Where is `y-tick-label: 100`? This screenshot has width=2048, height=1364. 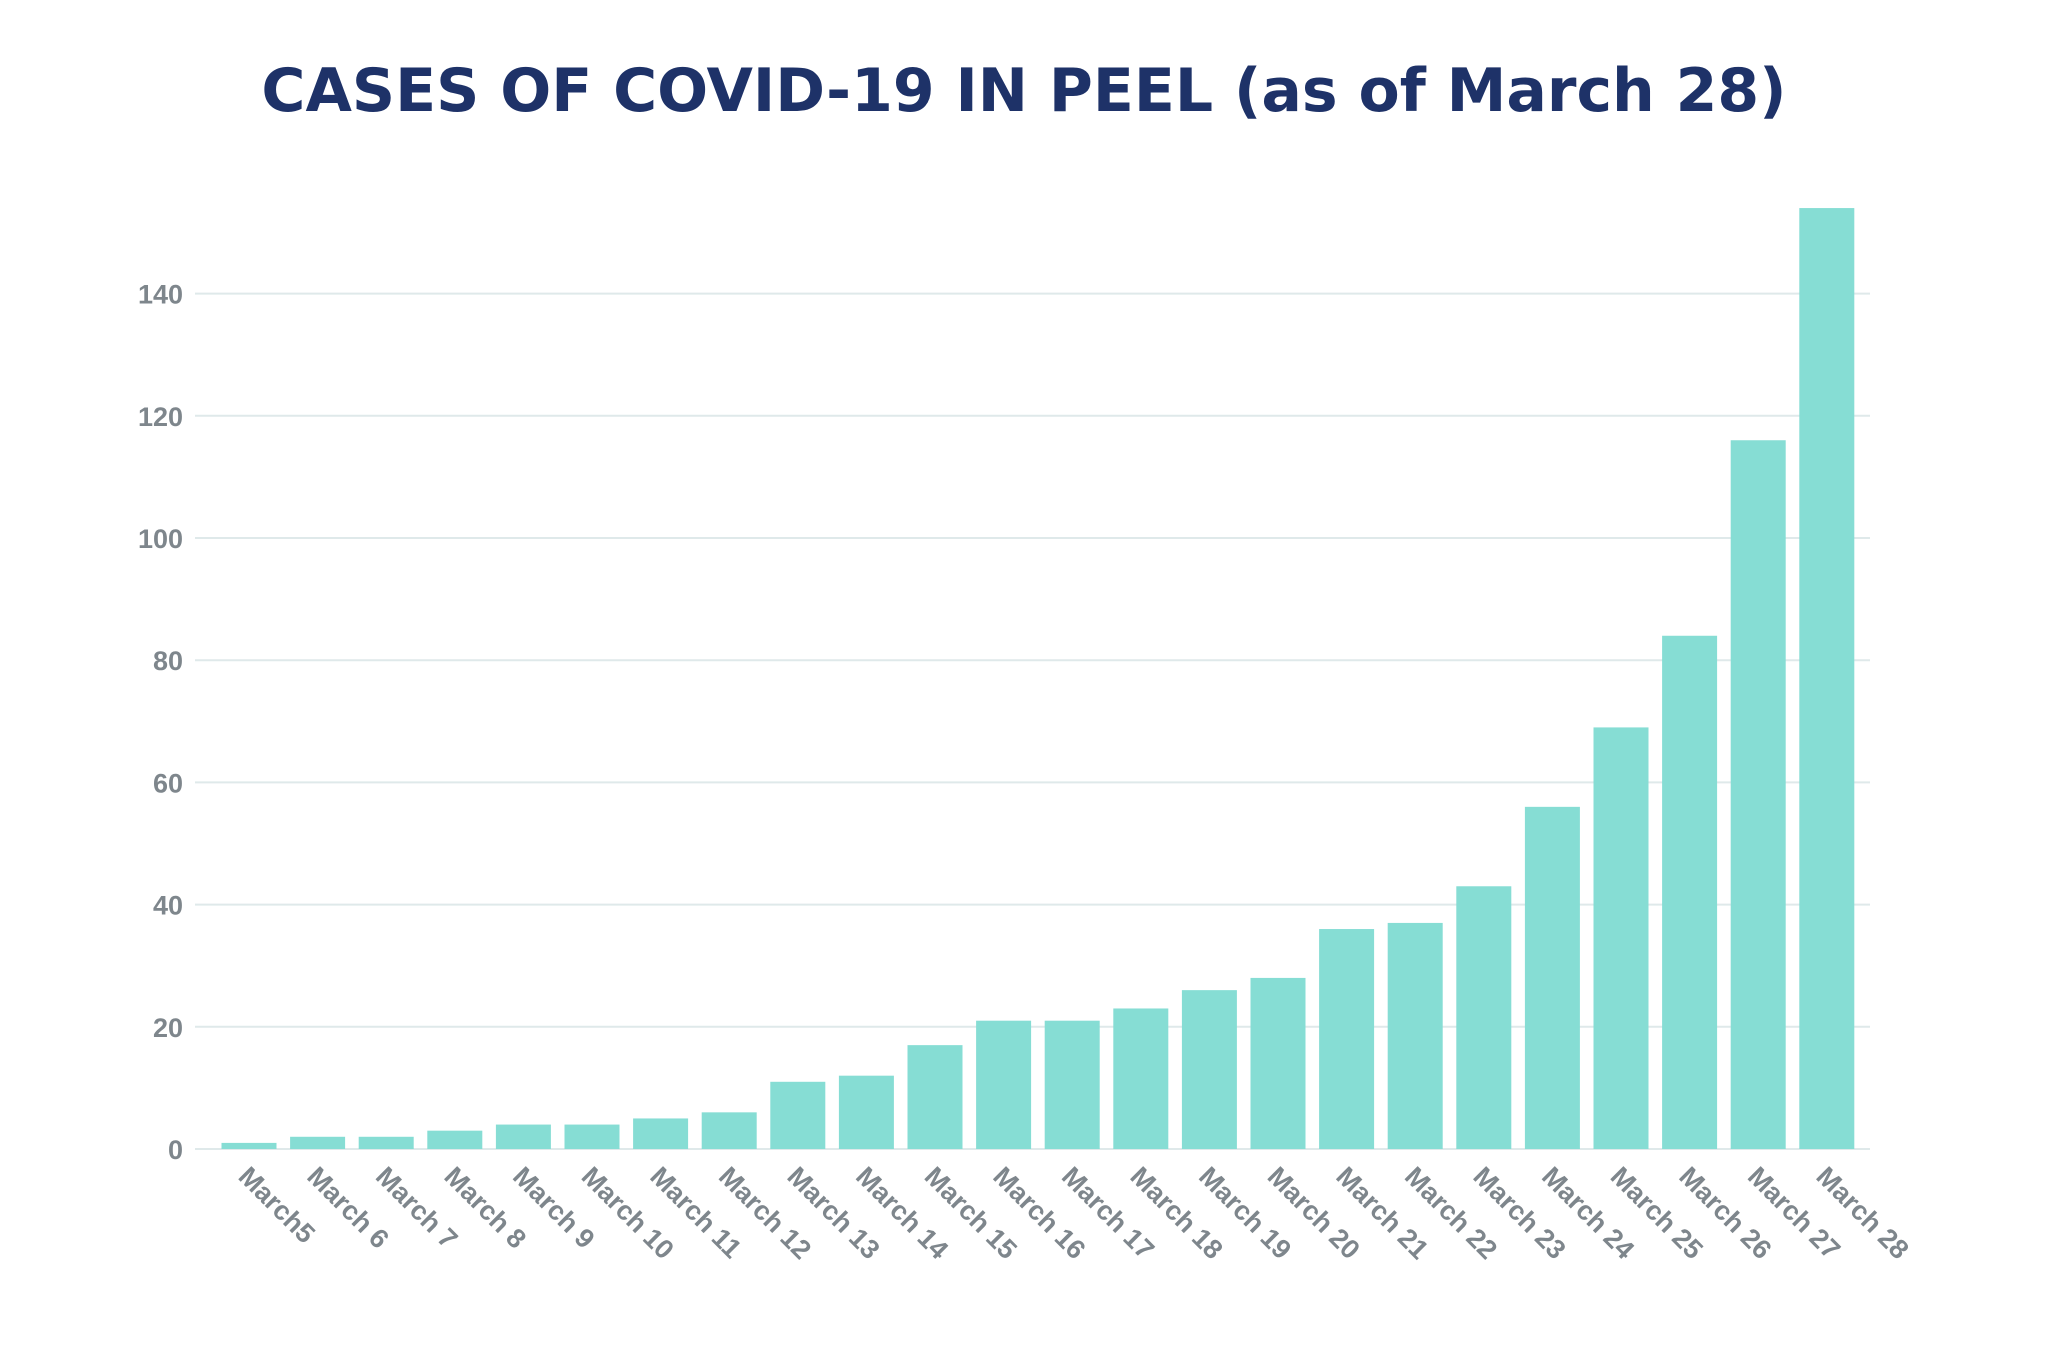 y-tick-label: 100 is located at coordinates (160, 539).